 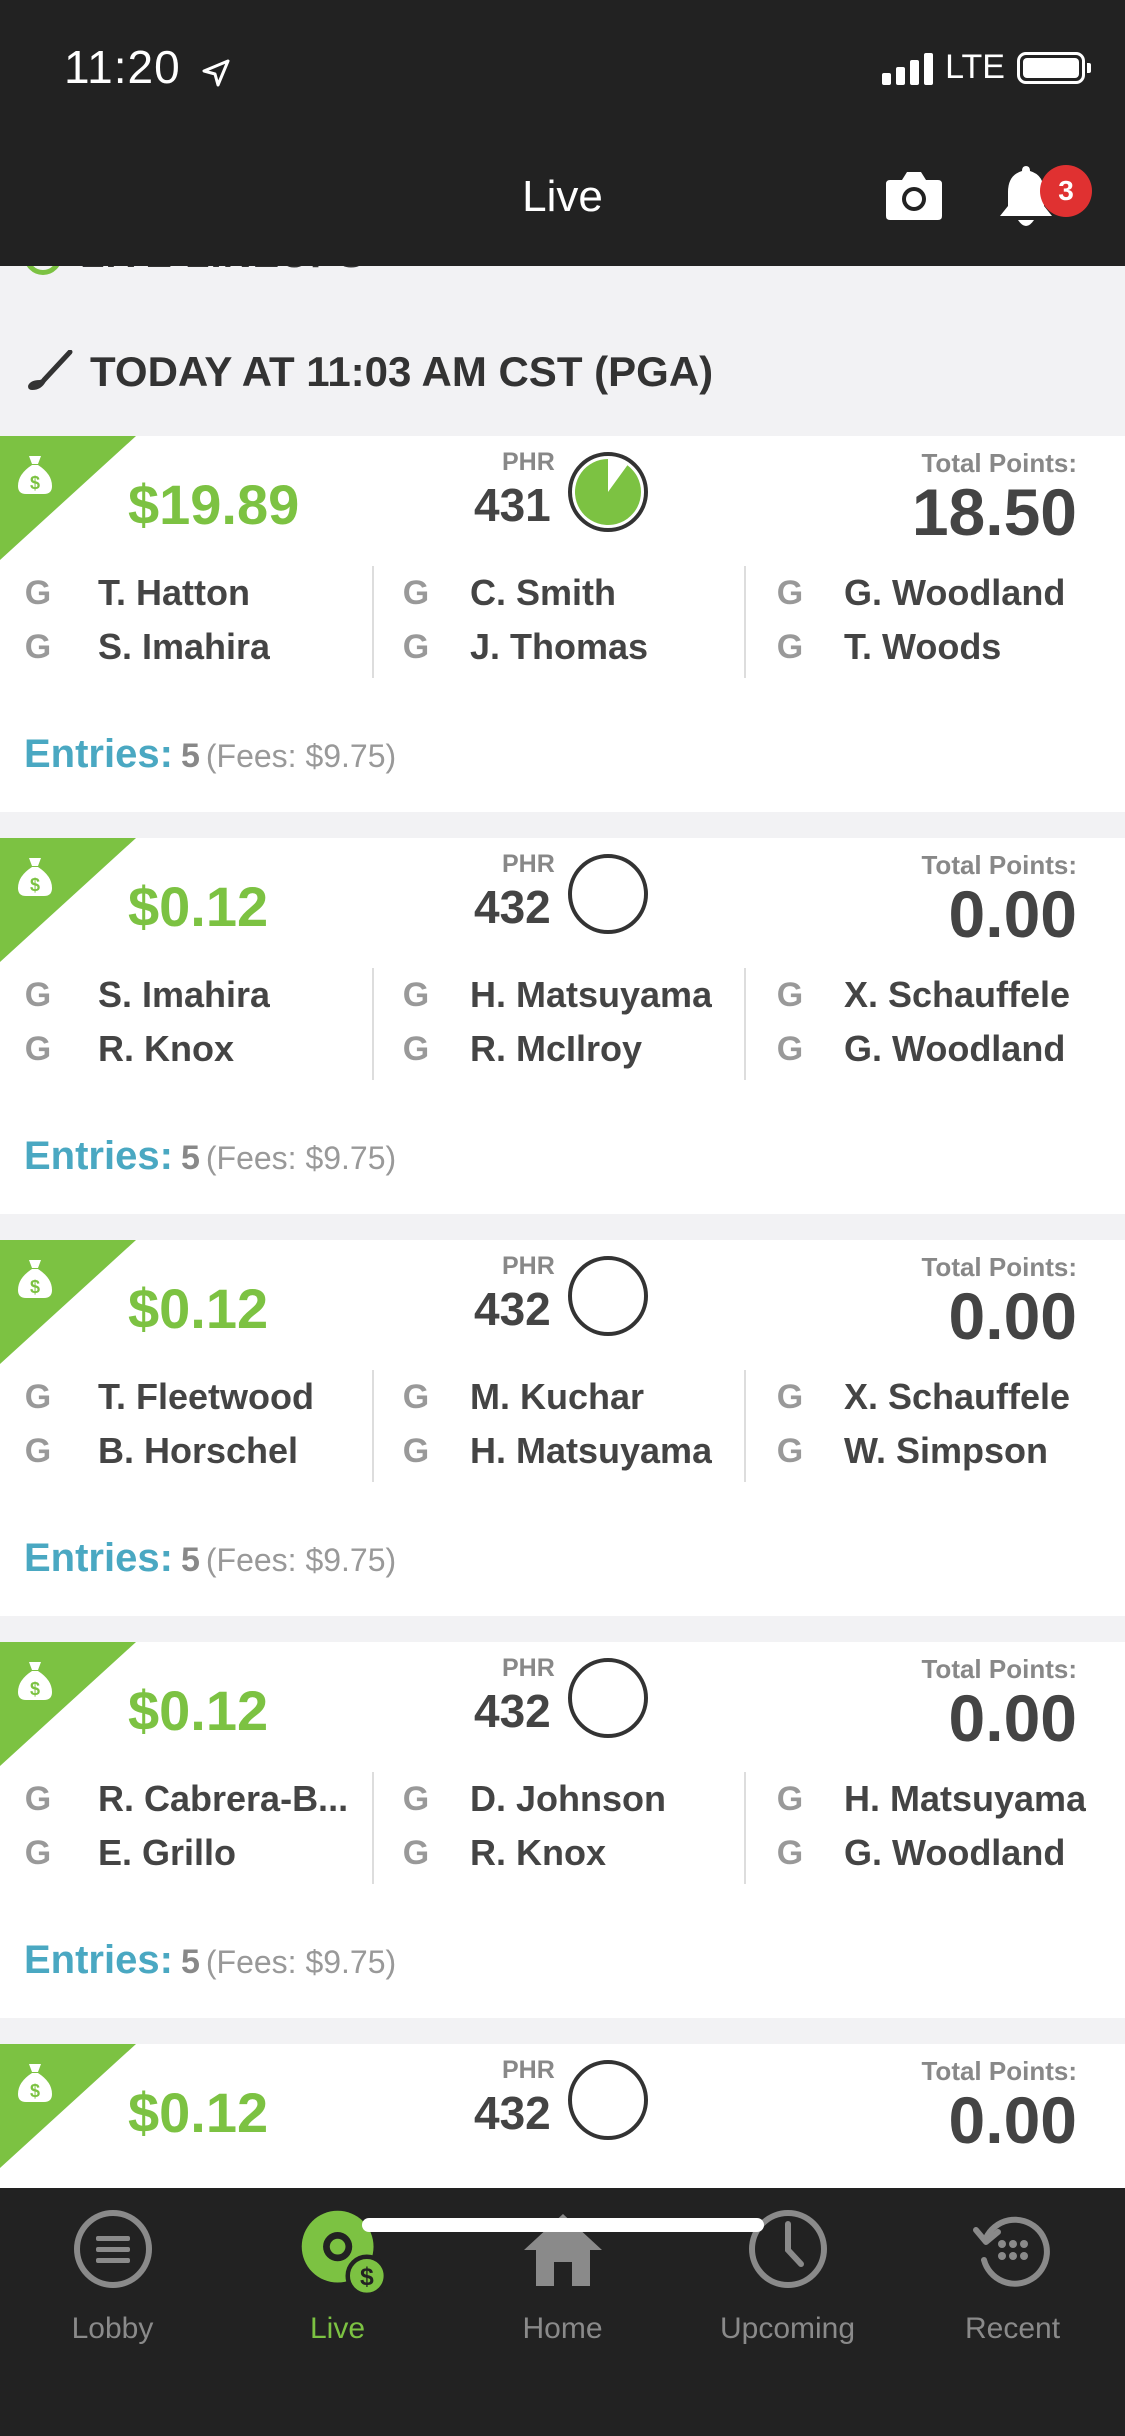 What do you see at coordinates (559, 593) in the screenshot?
I see `player-row: G C. Smith` at bounding box center [559, 593].